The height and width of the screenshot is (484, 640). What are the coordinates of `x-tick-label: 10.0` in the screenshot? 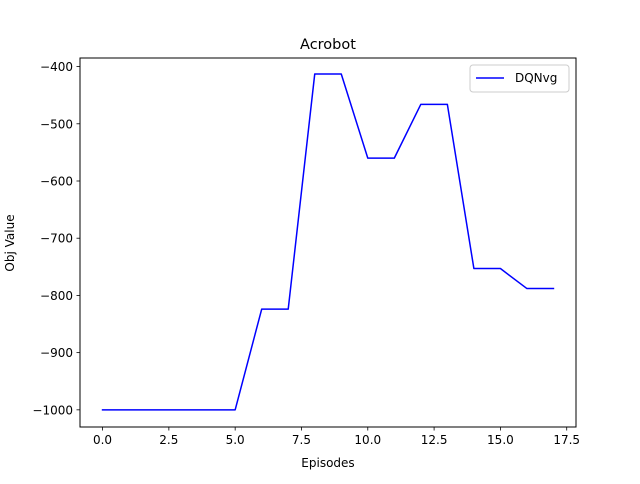 It's located at (367, 440).